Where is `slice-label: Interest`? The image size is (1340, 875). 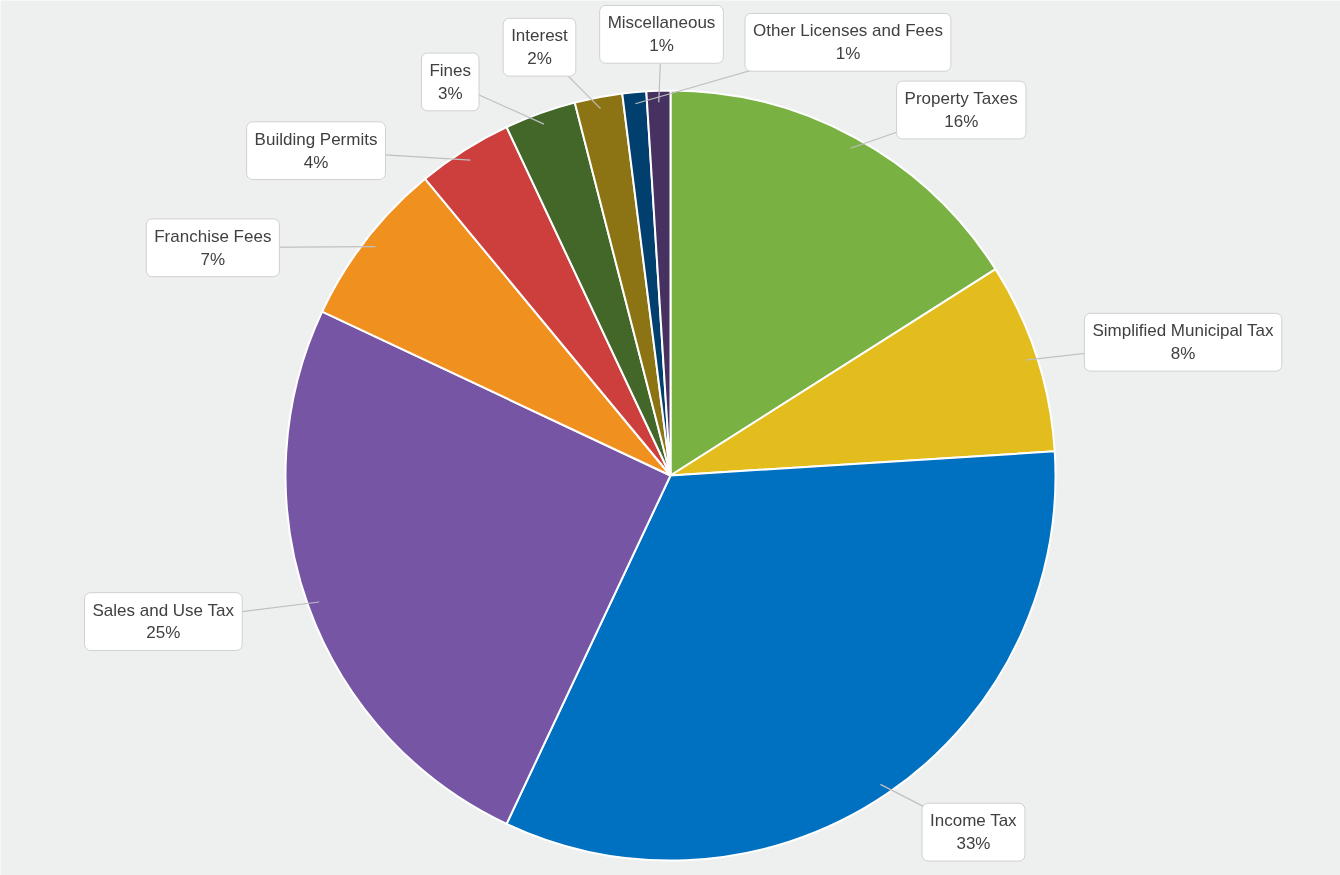 slice-label: Interest is located at coordinates (540, 36).